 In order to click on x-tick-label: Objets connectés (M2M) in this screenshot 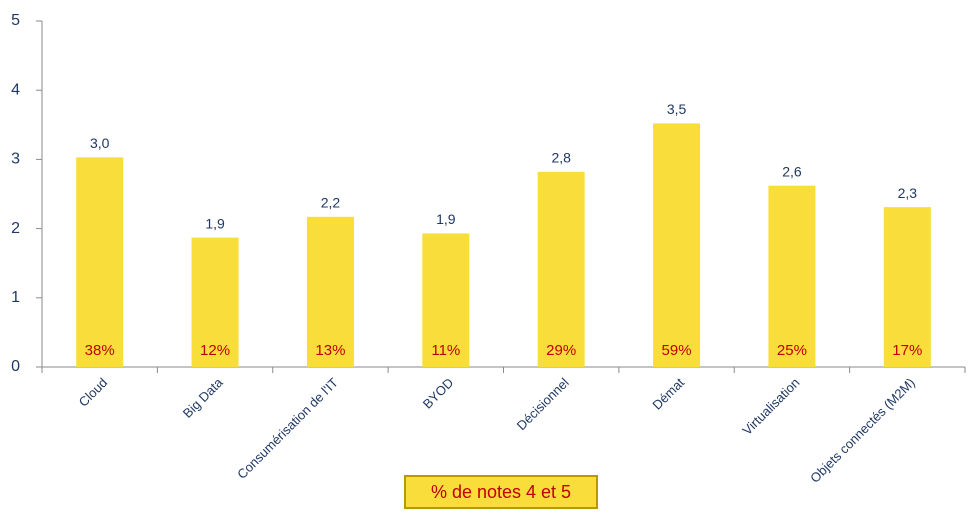, I will do `click(862, 430)`.